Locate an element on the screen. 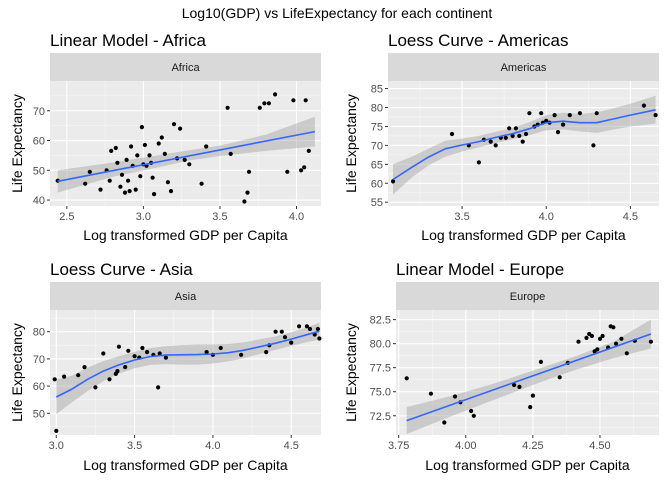 The width and height of the screenshot is (672, 480). facet-strip-label: Americas is located at coordinates (524, 68).